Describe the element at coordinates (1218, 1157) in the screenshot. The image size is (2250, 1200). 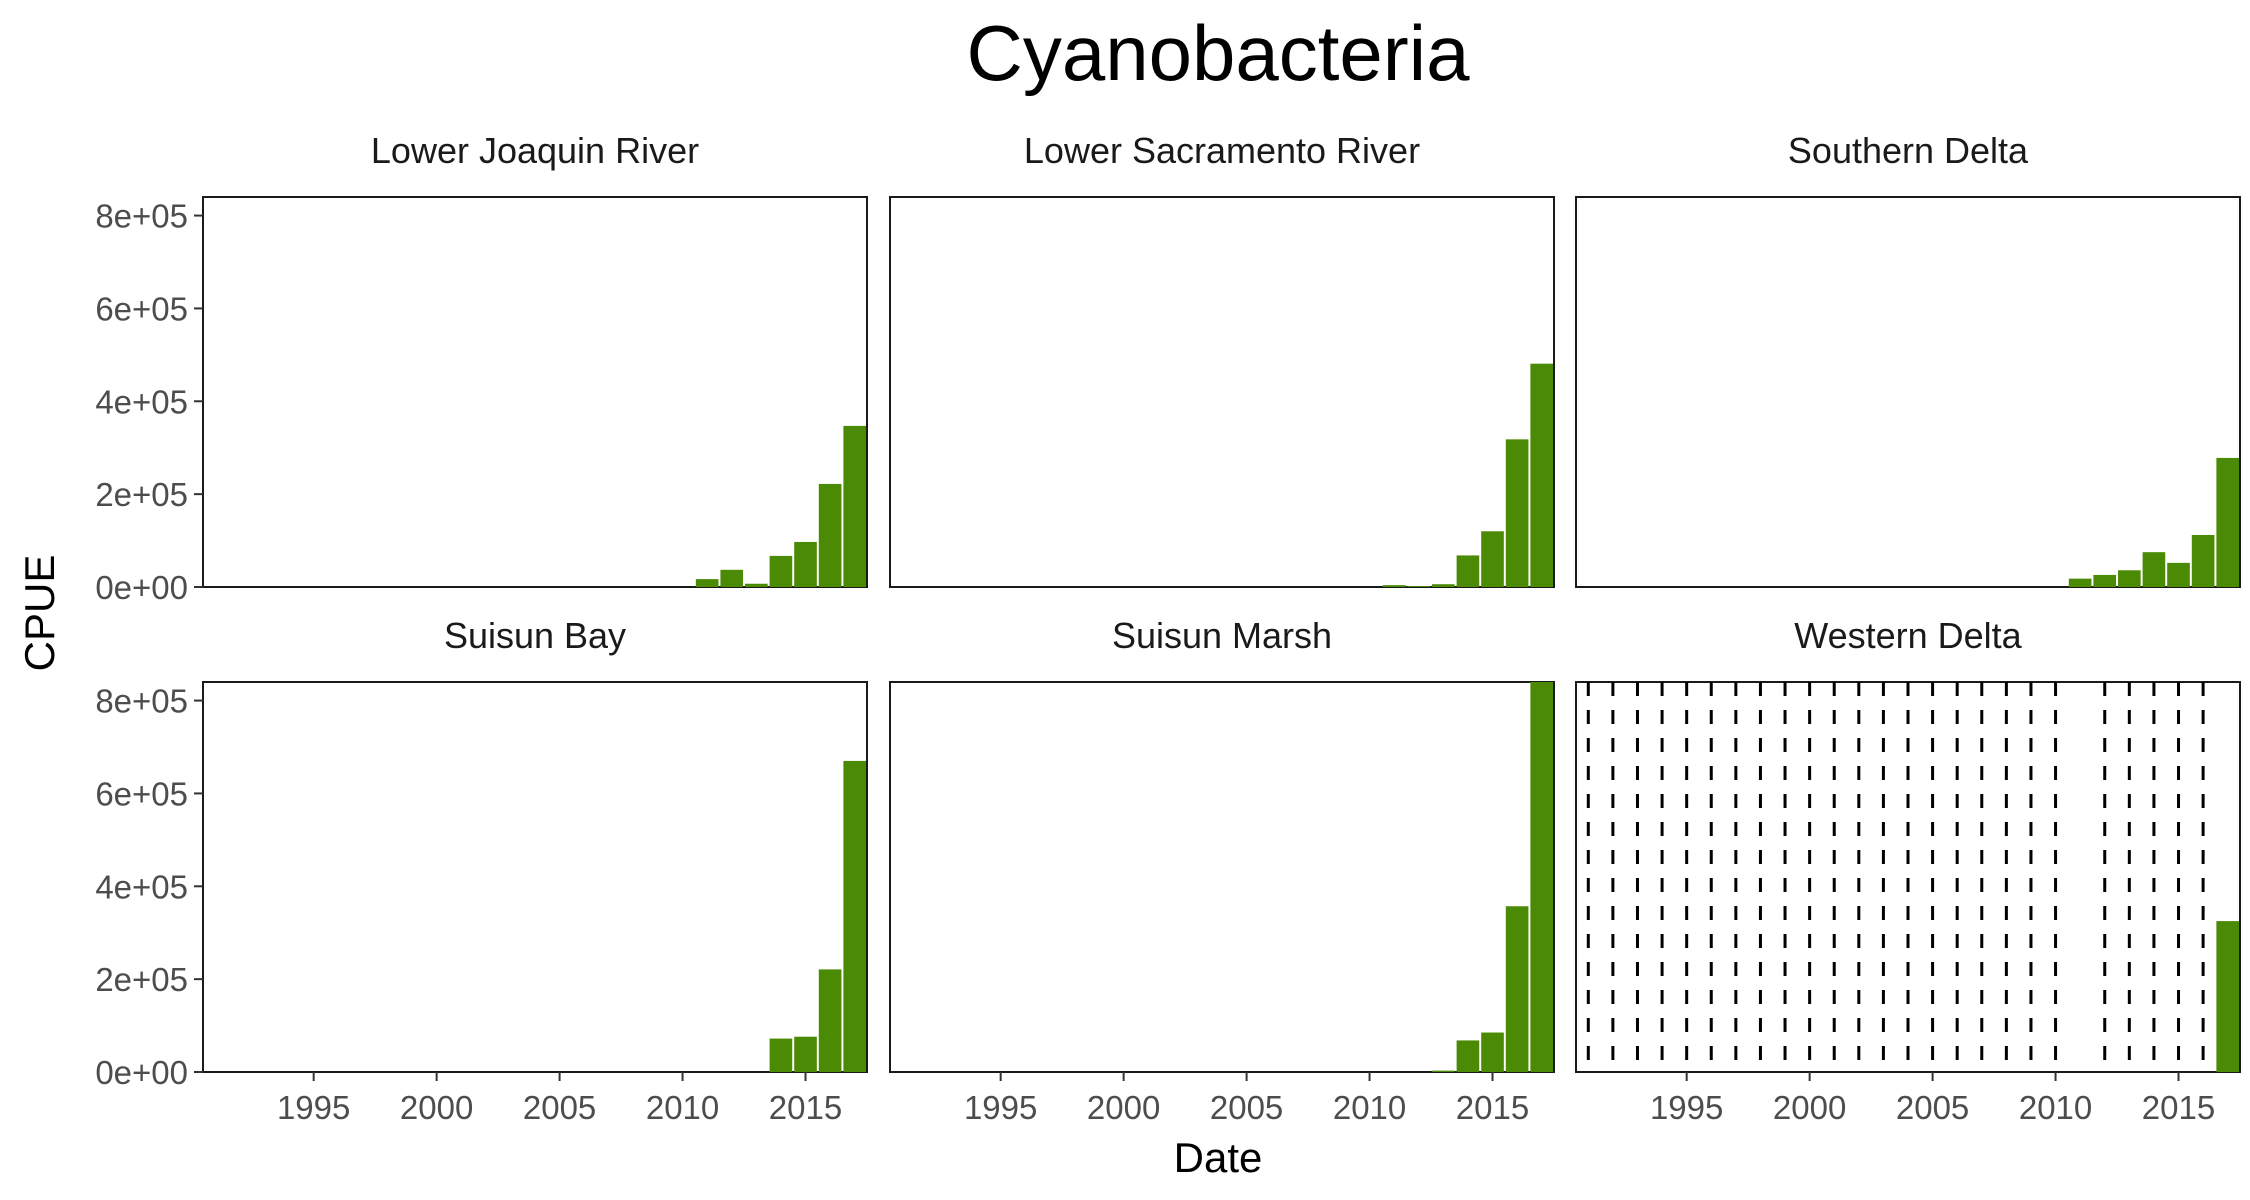
I see `x-axis-title: Date` at that location.